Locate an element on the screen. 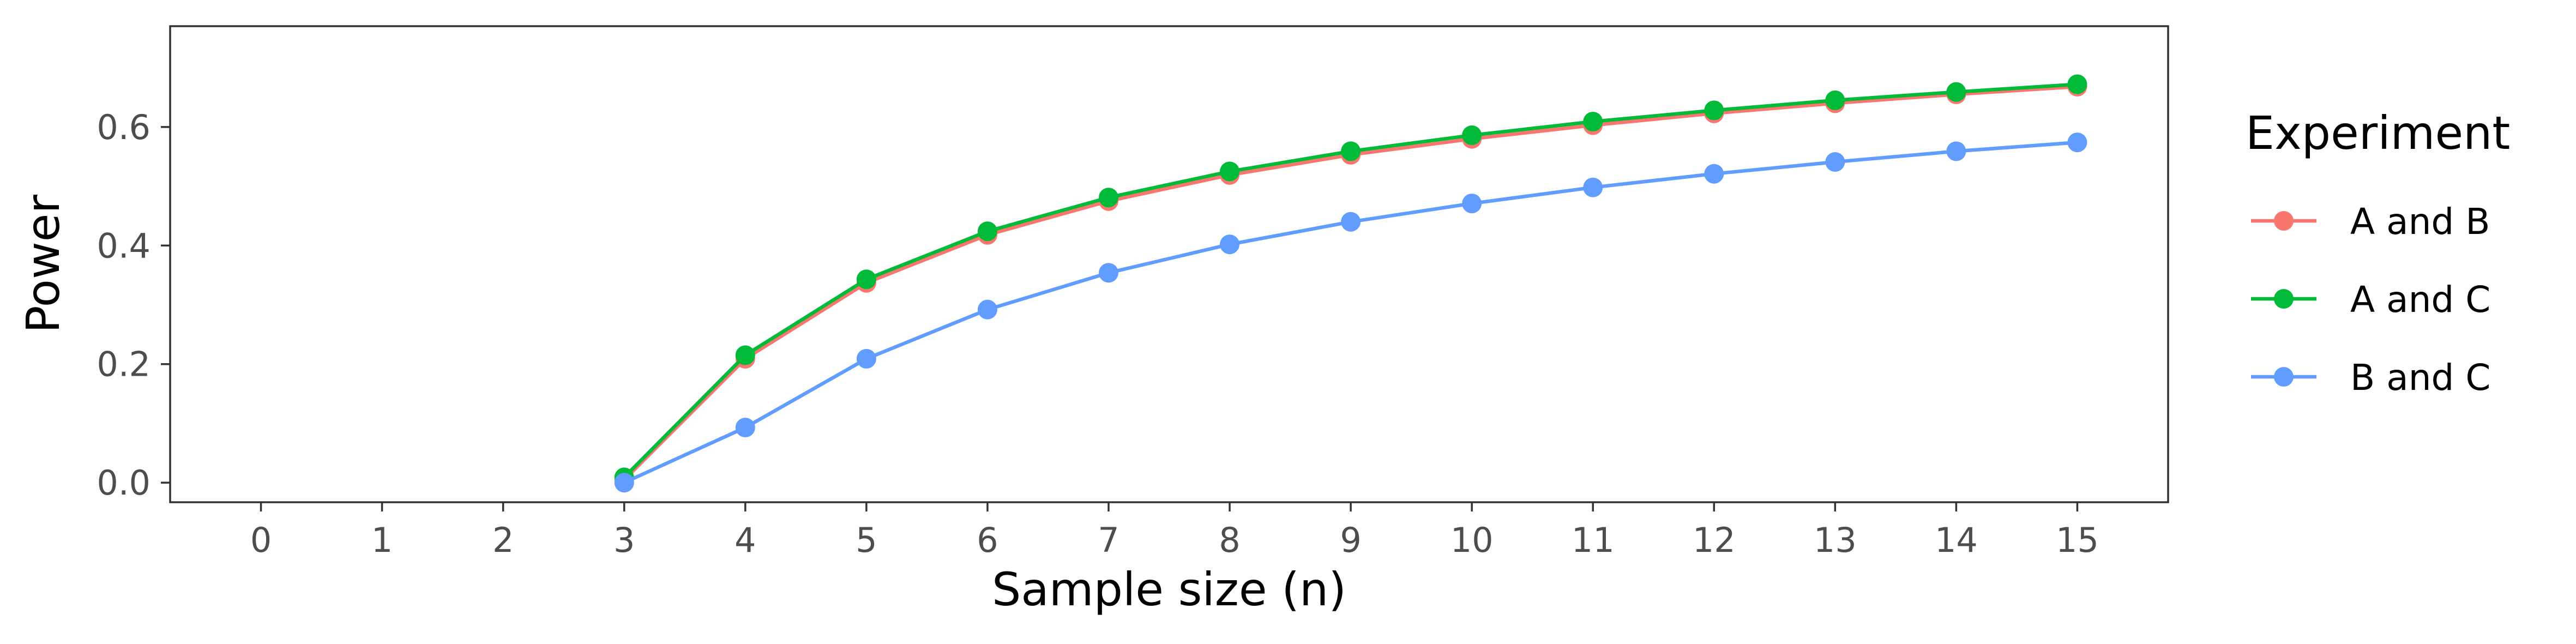 This screenshot has height=644, width=2576. y-axis: 0.0 0.2 0.4 0.6 is located at coordinates (133, 305).